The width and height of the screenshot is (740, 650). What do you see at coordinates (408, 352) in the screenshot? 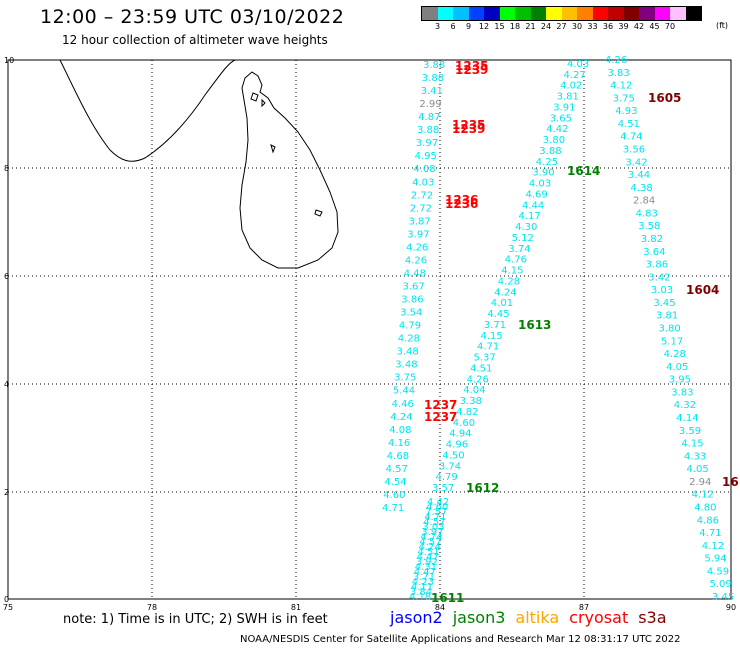
I see `swh-value: 3.48` at bounding box center [408, 352].